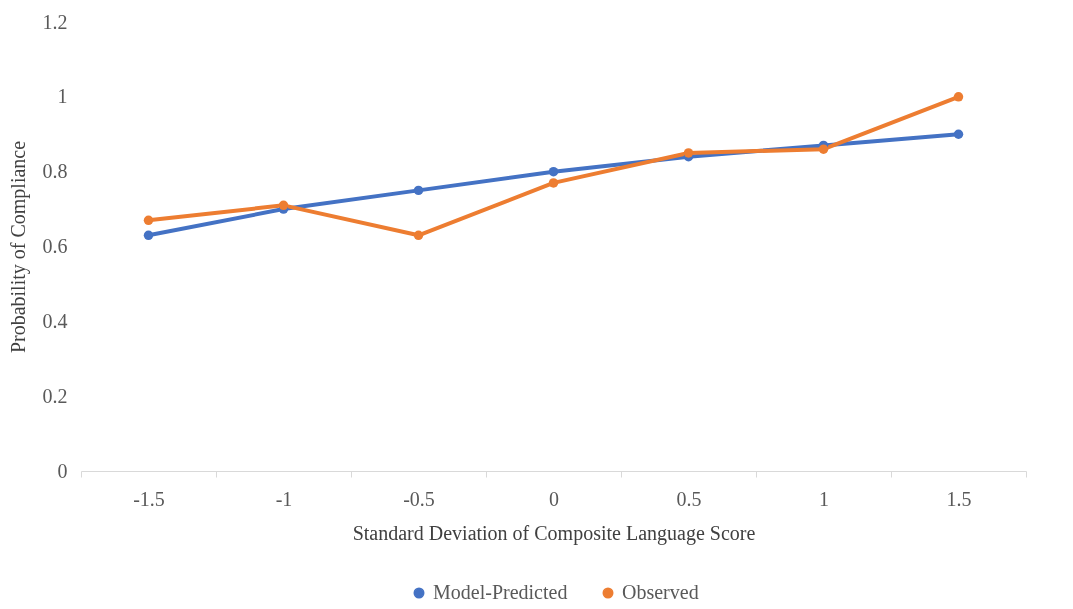 The width and height of the screenshot is (1073, 609). I want to click on x-tick-label: 0, so click(554, 498).